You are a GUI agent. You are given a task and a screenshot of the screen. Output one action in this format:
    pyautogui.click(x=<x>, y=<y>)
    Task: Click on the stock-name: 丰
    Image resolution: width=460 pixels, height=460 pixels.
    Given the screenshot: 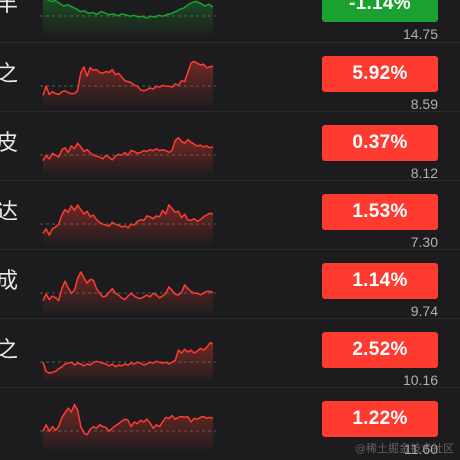 What is the action you would take?
    pyautogui.click(x=9, y=8)
    